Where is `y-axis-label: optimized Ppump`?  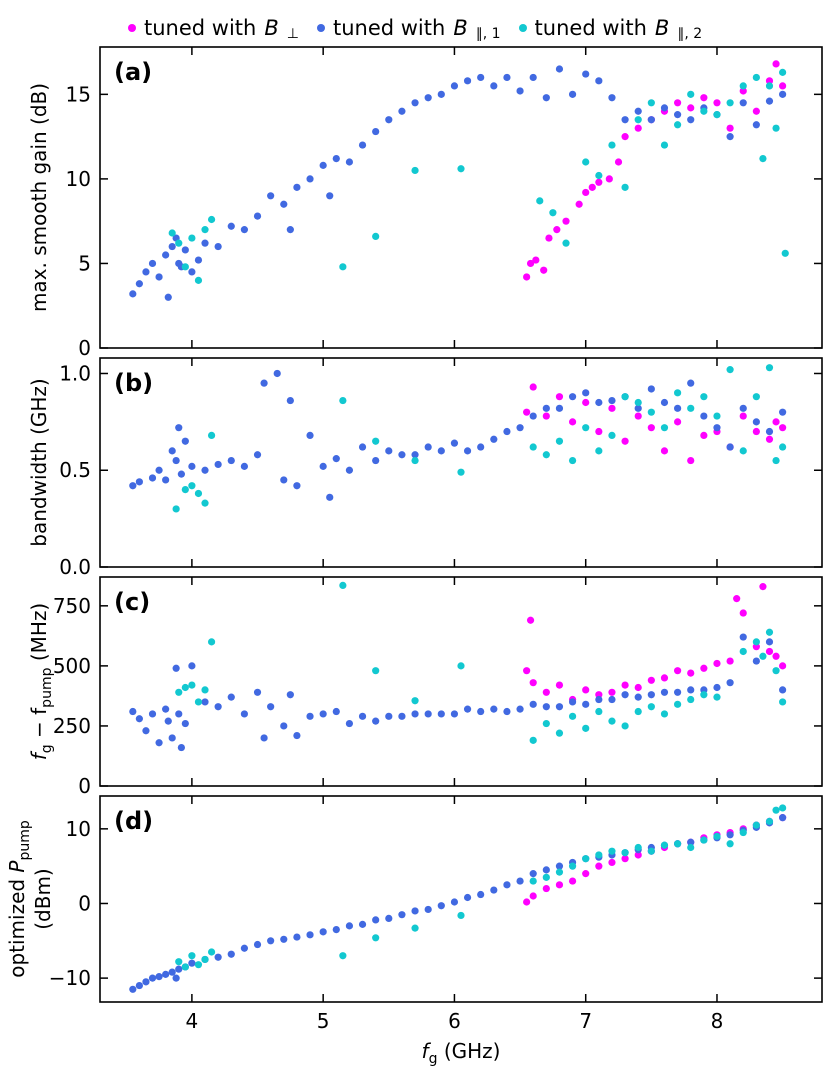
y-axis-label: optimized Ppump is located at coordinates (19, 899).